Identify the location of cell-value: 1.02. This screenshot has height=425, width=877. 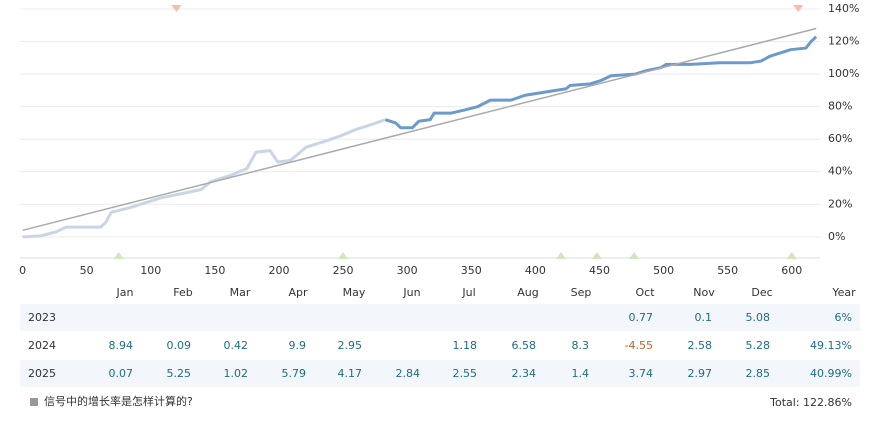
(236, 373).